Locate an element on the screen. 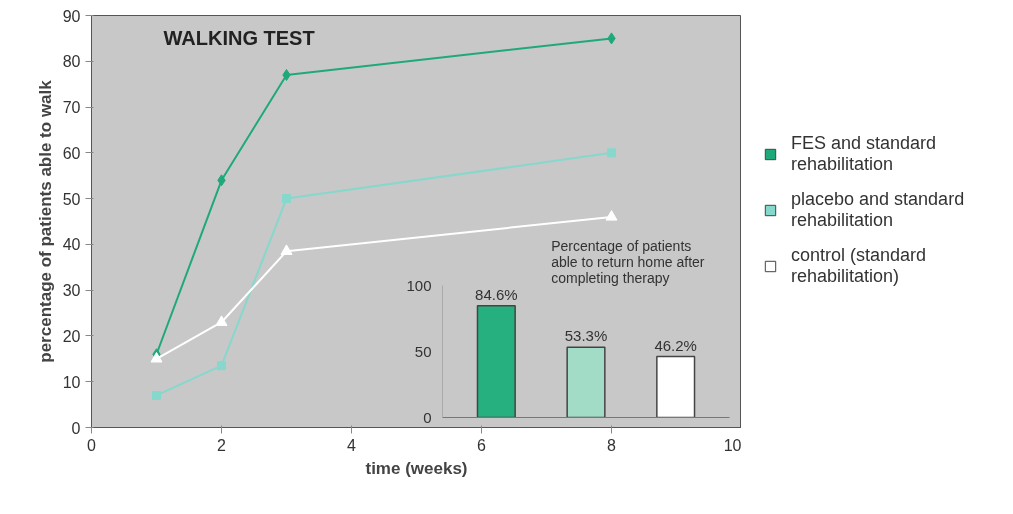 Image resolution: width=1013 pixels, height=514 pixels. y-tick-label: 60 is located at coordinates (71, 153).